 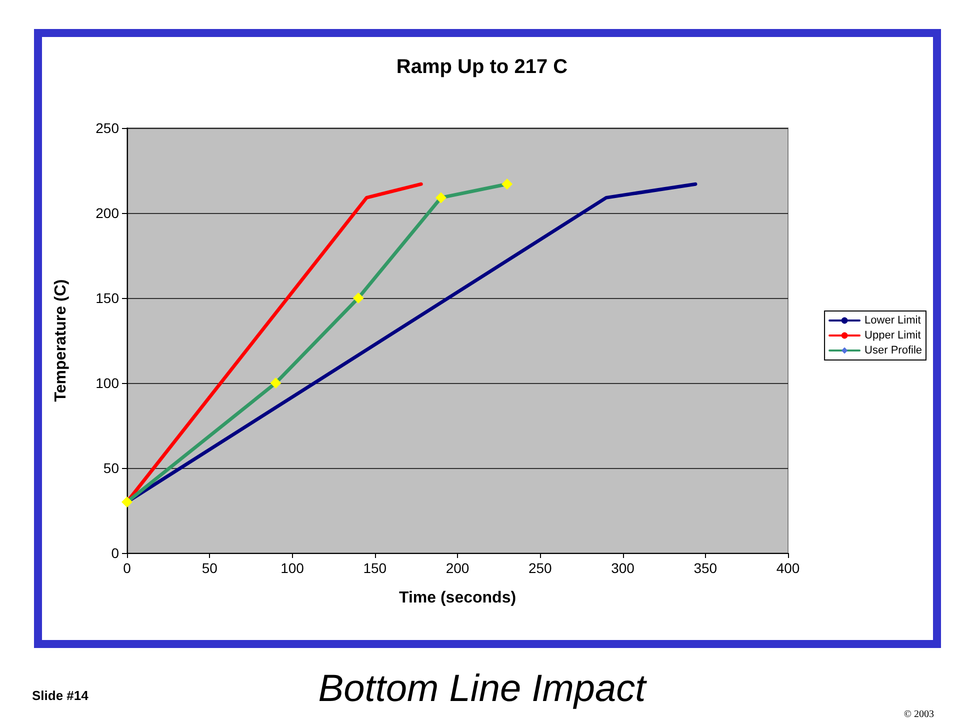 I want to click on x-tick-label: 300, so click(x=623, y=568).